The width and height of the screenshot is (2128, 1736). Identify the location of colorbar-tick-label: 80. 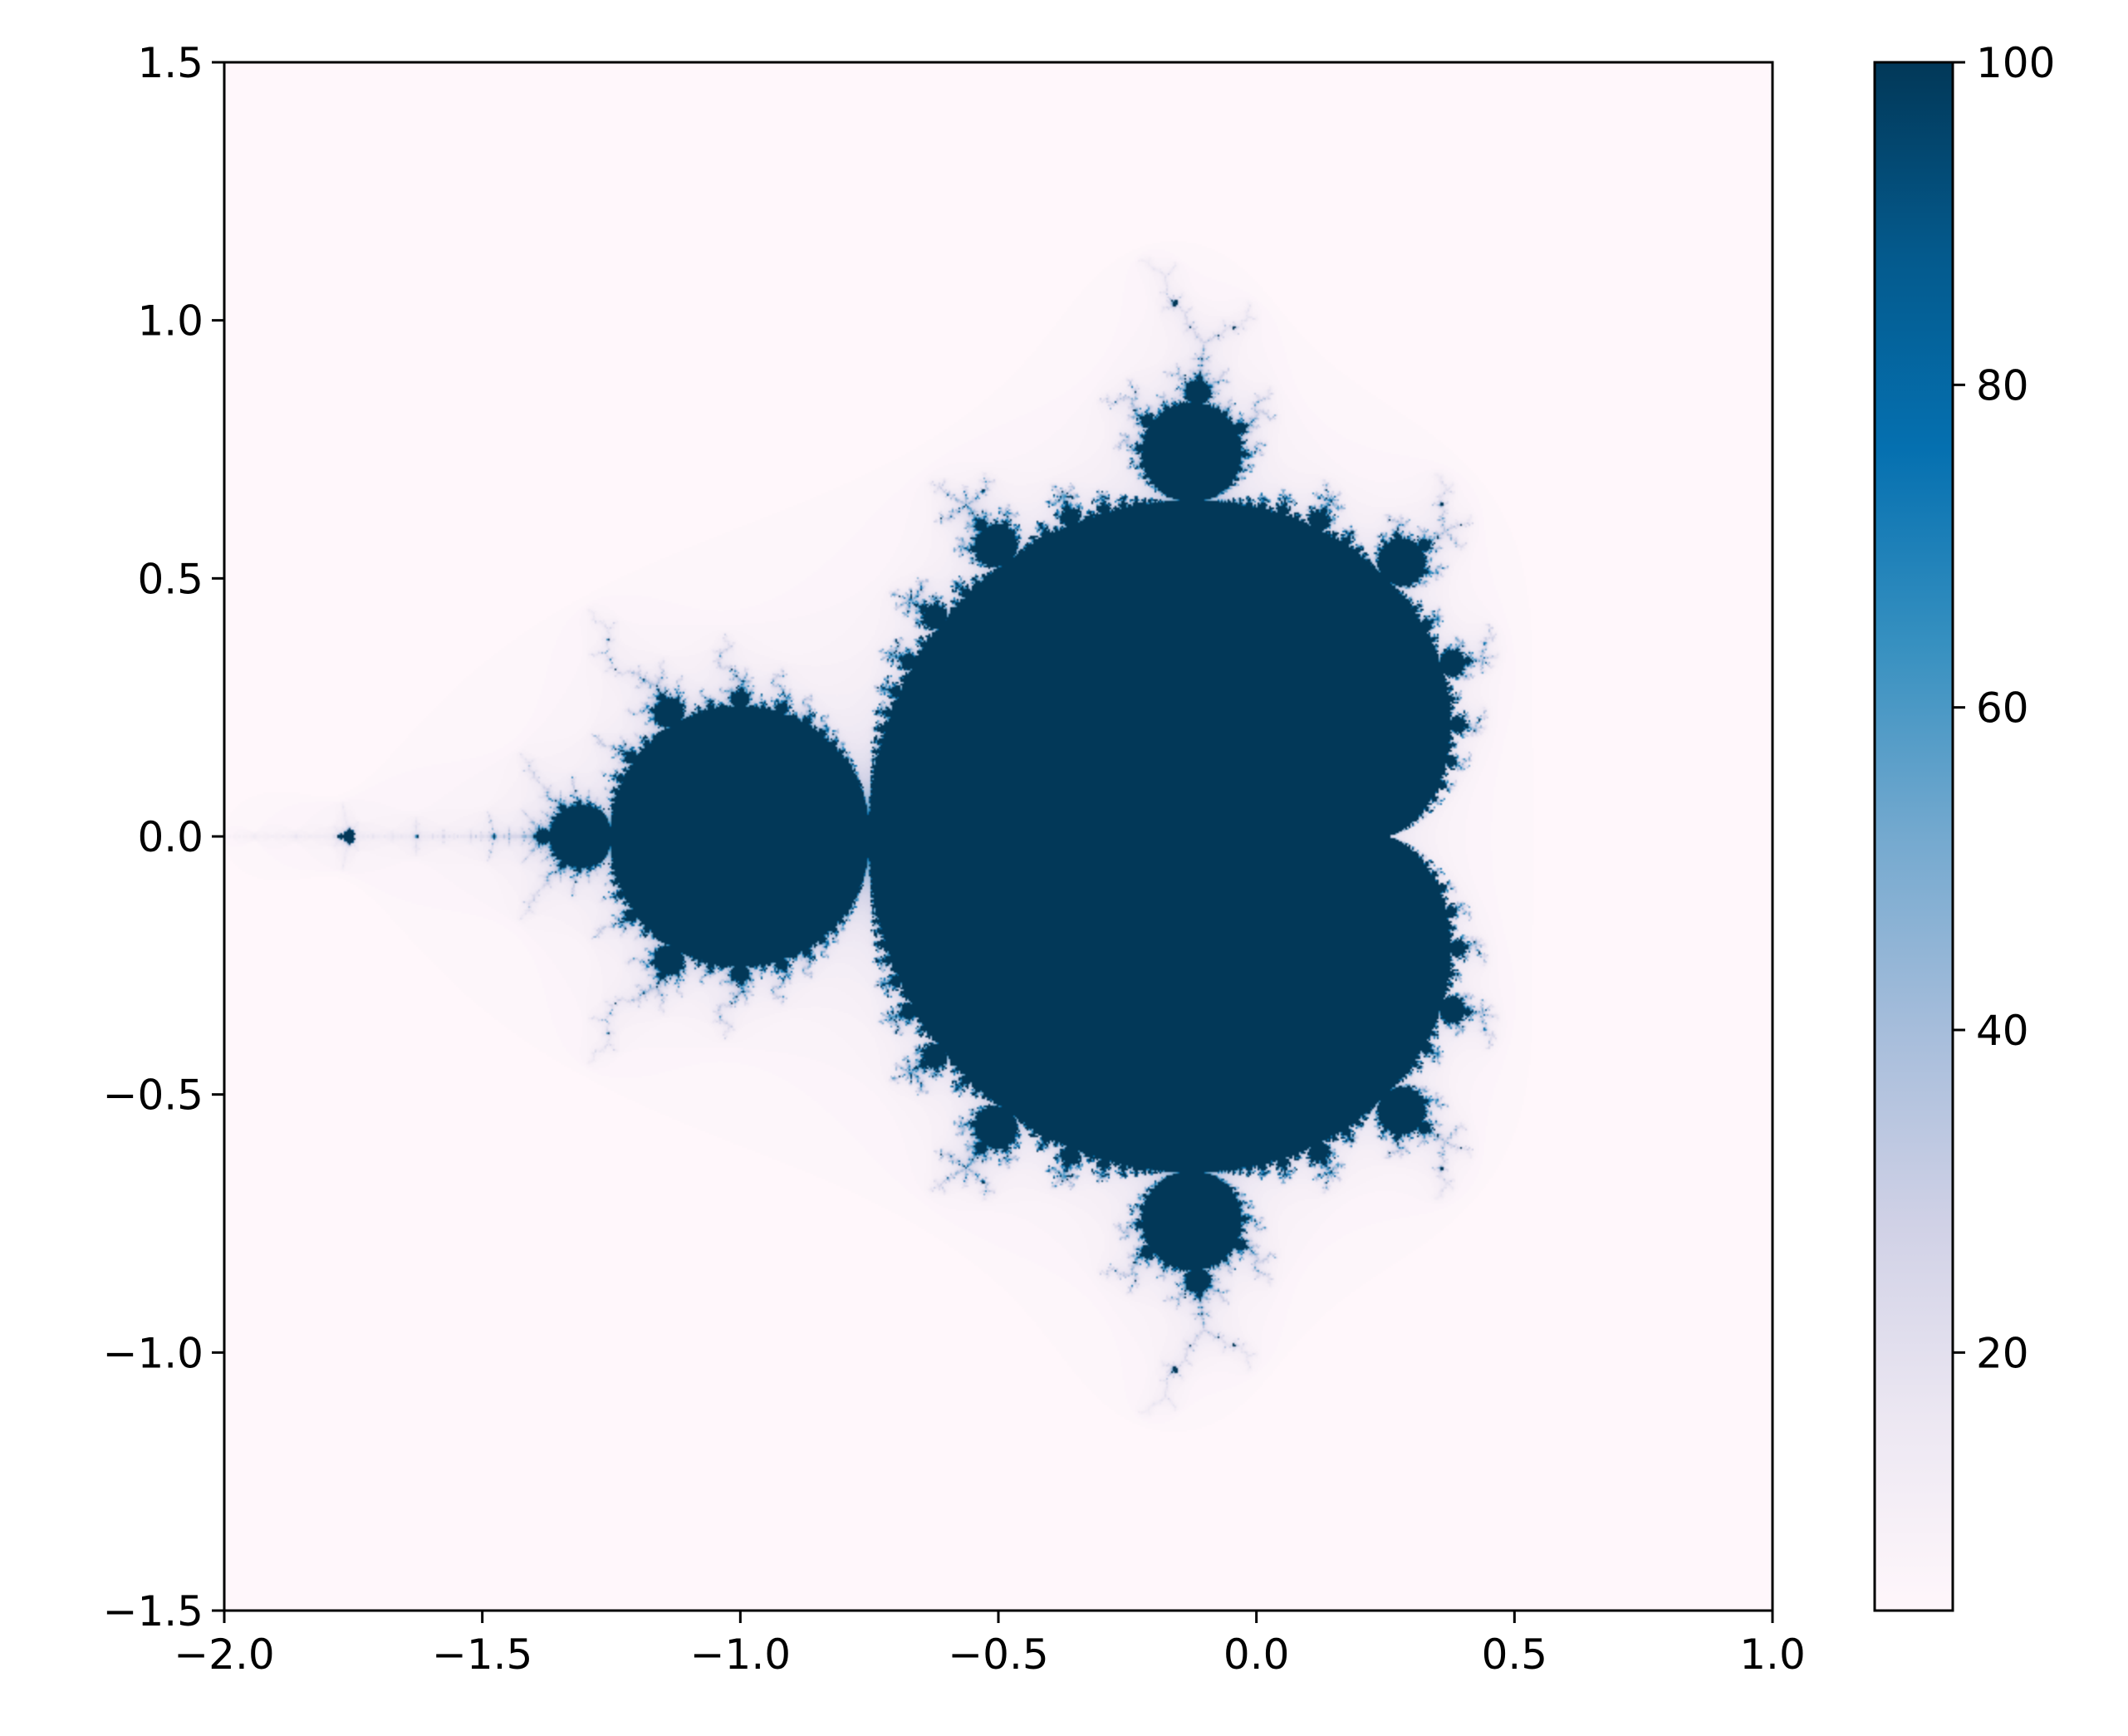
(2002, 385).